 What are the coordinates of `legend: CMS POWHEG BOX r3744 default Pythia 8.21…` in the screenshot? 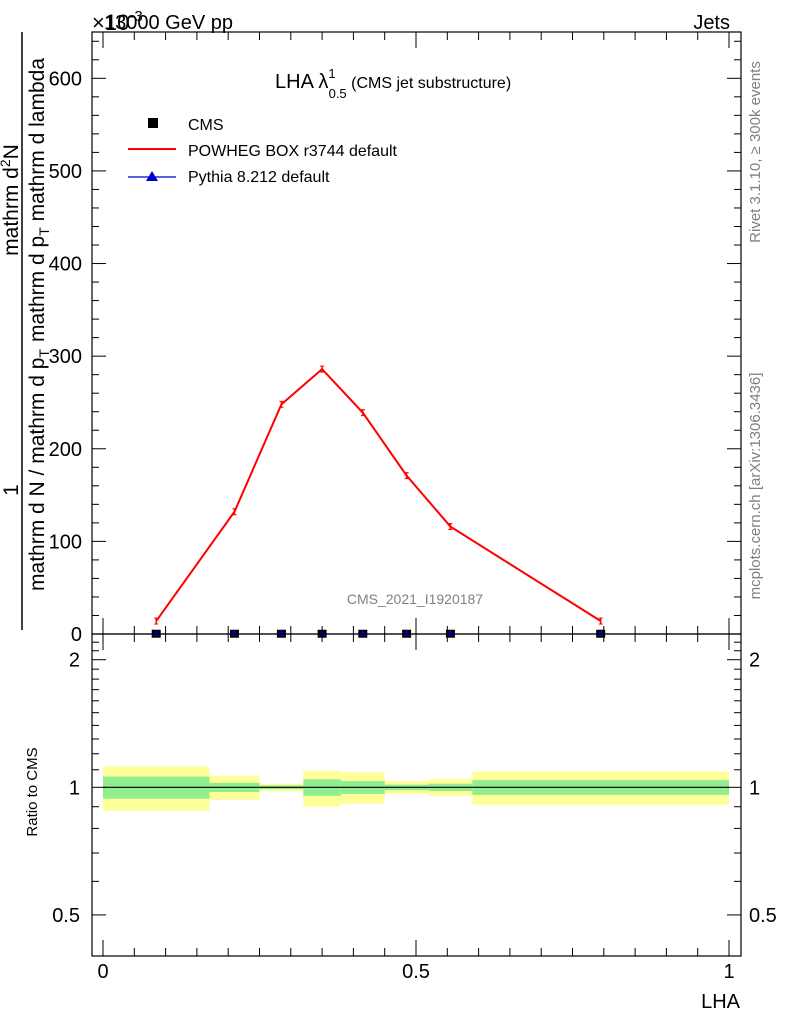 It's located at (263, 151).